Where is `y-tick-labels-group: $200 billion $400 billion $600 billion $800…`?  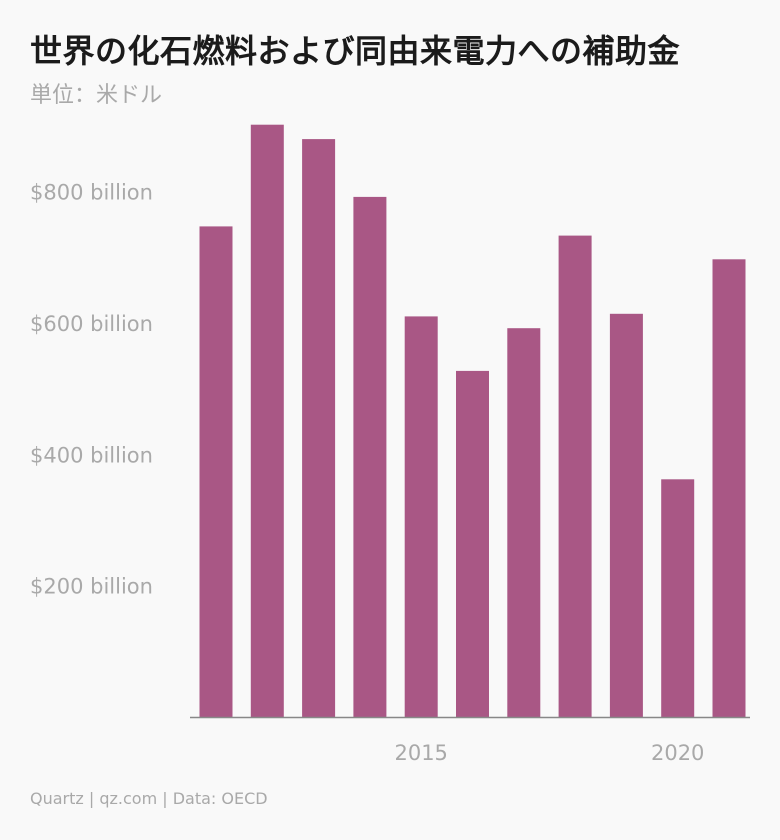
y-tick-labels-group: $200 billion $400 billion $600 billion $800… is located at coordinates (91, 390).